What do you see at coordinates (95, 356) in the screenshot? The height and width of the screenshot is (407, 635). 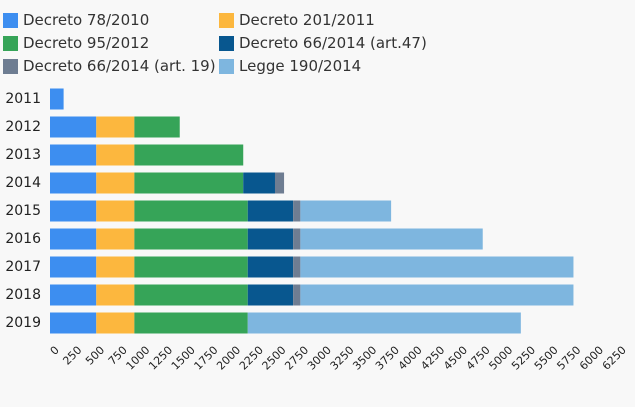 I see `x-tick-label: 500` at bounding box center [95, 356].